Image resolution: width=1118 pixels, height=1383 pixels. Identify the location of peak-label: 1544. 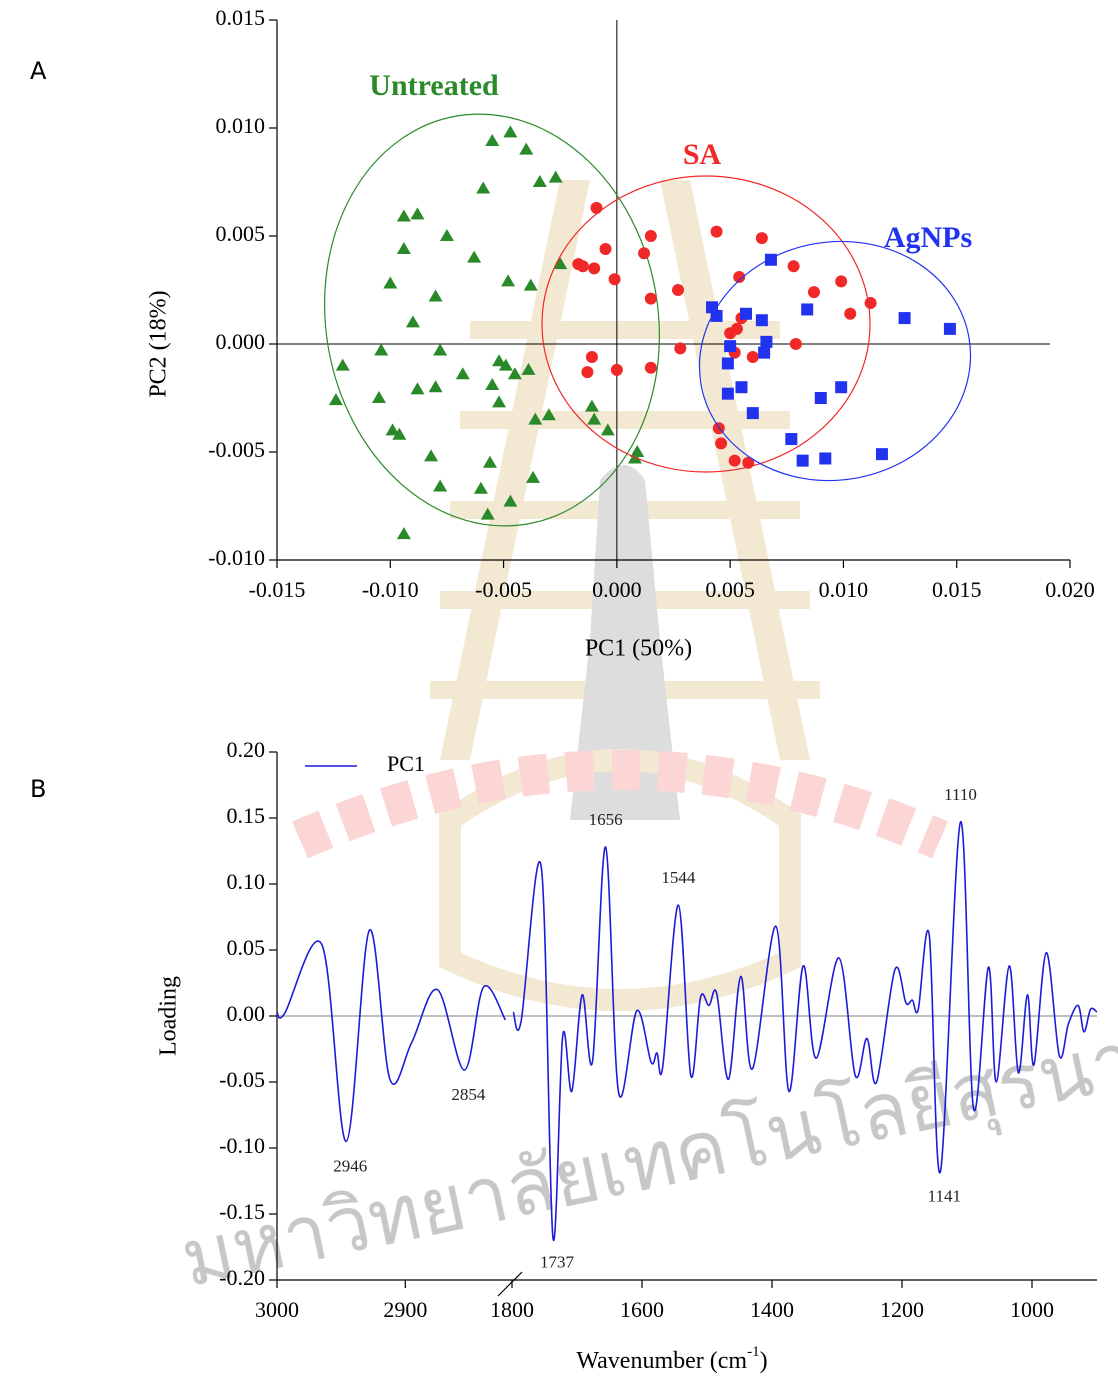
(678, 877).